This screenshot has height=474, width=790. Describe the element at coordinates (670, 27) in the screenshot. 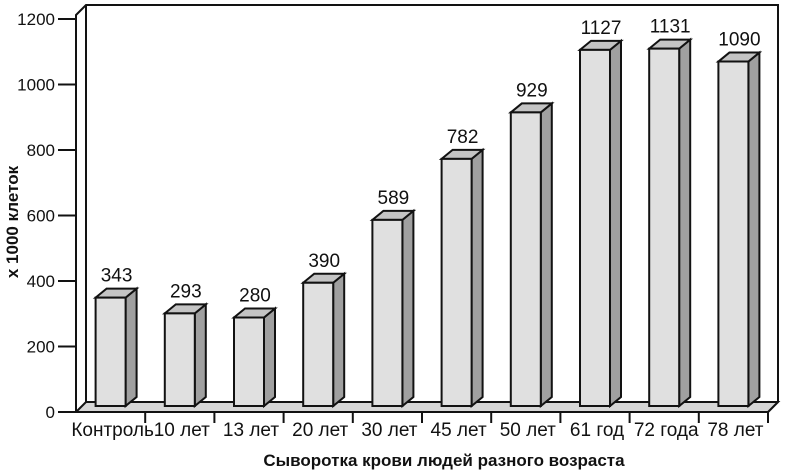

I see `bar-value-label: 1131` at that location.